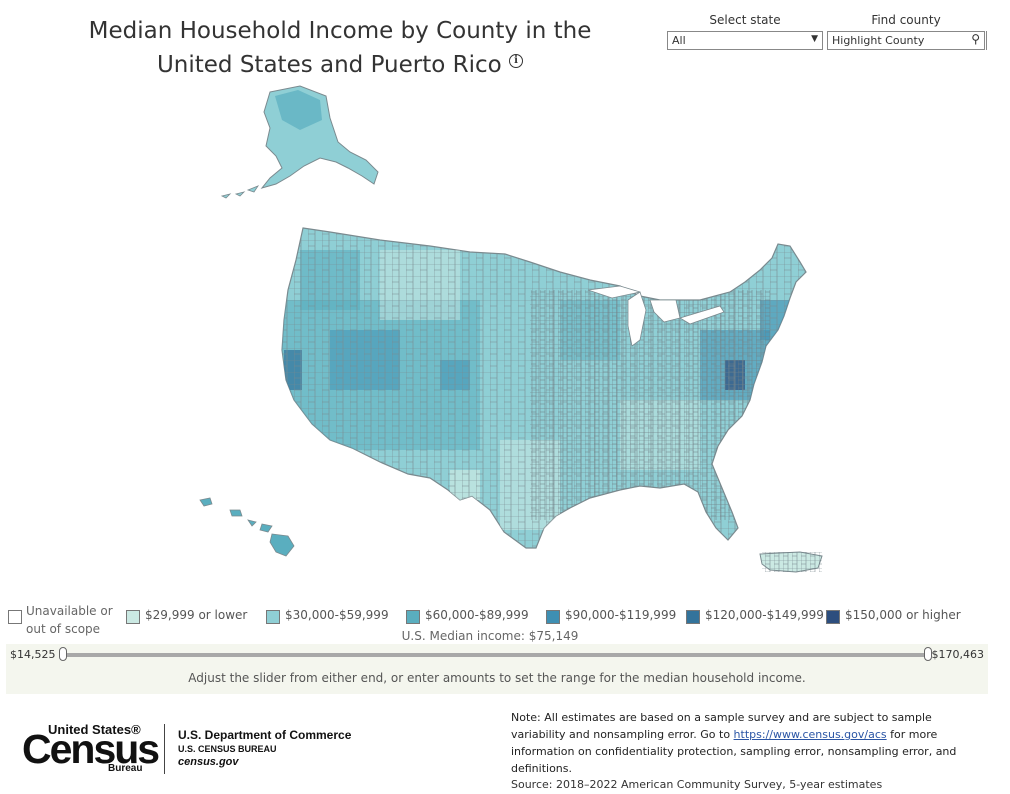  I want to click on slider-track, so click(495, 655).